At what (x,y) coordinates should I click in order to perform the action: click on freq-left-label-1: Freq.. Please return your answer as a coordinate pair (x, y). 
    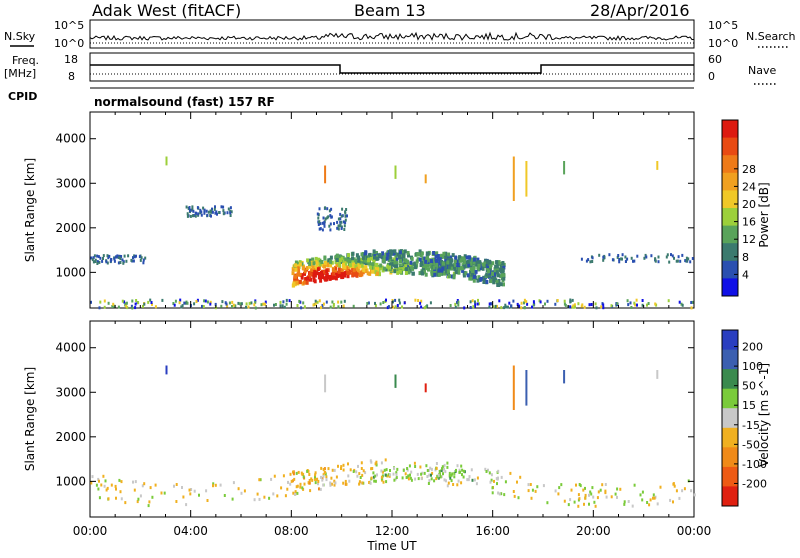
    Looking at the image, I should click on (25, 60).